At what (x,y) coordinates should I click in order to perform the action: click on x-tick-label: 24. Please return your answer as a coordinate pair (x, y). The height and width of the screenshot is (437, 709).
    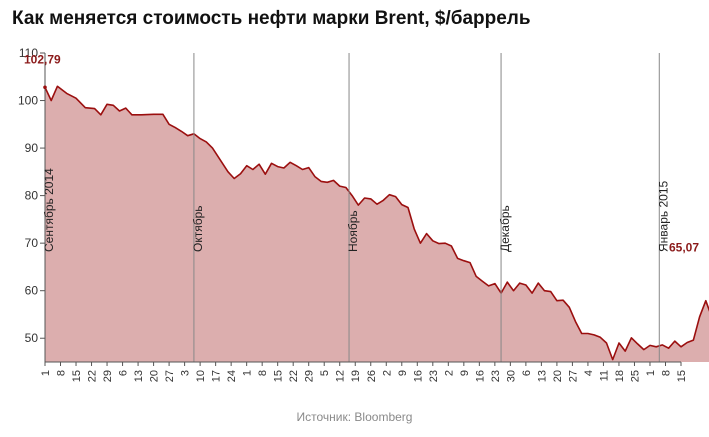
    Looking at the image, I should click on (232, 376).